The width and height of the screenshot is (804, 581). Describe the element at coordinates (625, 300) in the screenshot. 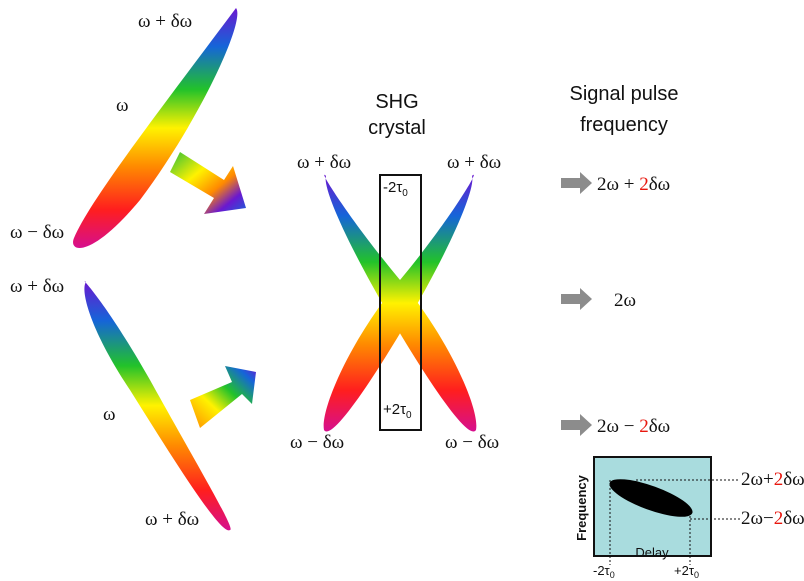

I see `signal-freq-mid: 2ω` at that location.